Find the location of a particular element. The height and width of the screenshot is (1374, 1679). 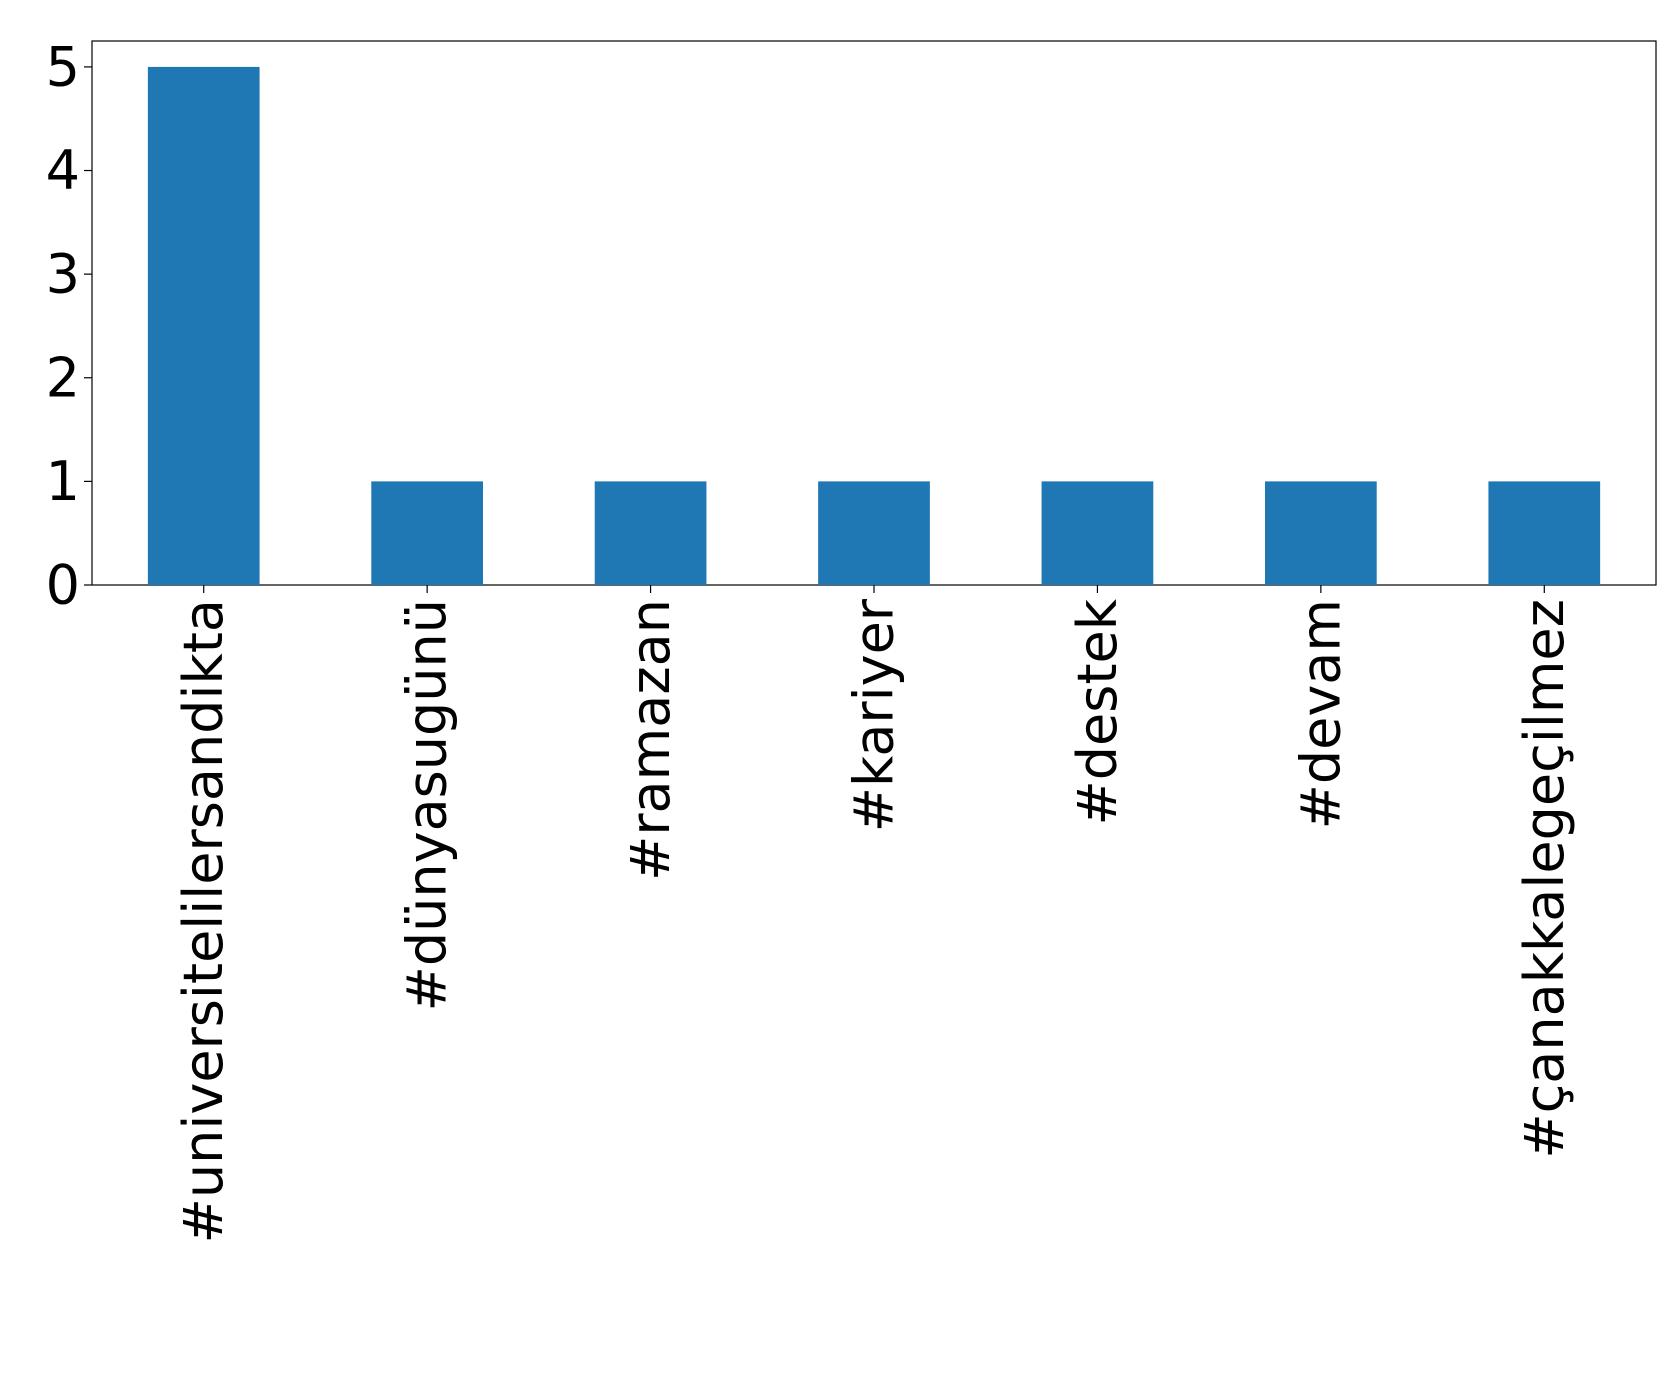

y-tick-label: 5 is located at coordinates (63, 66).